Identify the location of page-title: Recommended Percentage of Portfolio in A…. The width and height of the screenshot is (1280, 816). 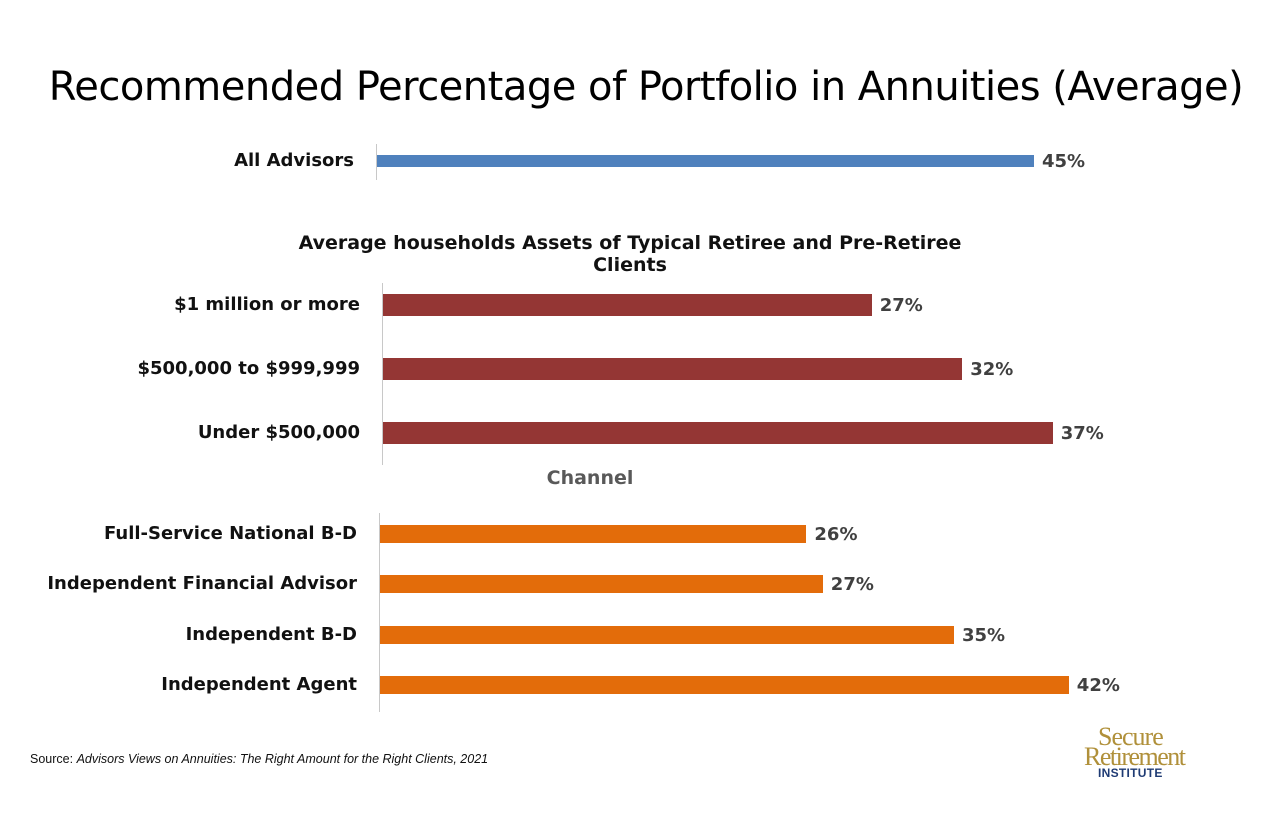
(646, 87).